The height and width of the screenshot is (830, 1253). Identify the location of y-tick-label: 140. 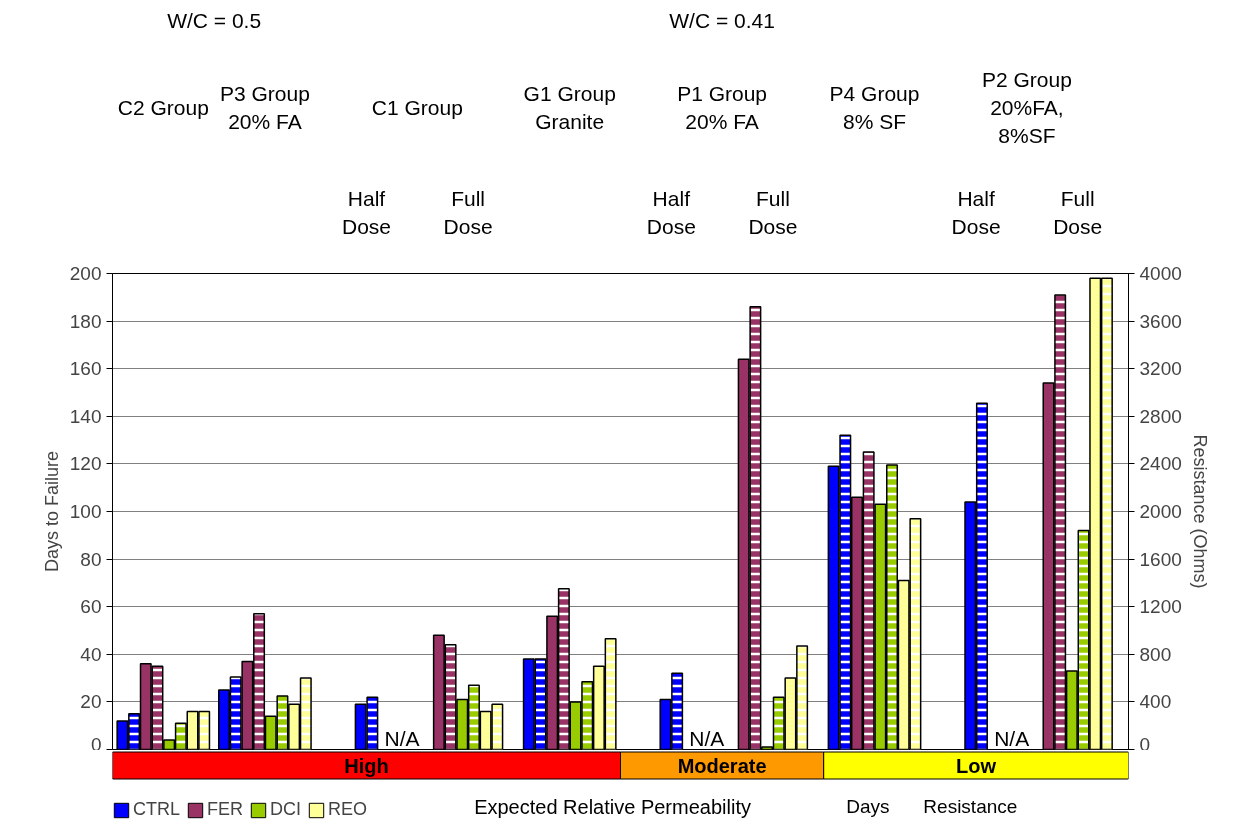
(85, 416).